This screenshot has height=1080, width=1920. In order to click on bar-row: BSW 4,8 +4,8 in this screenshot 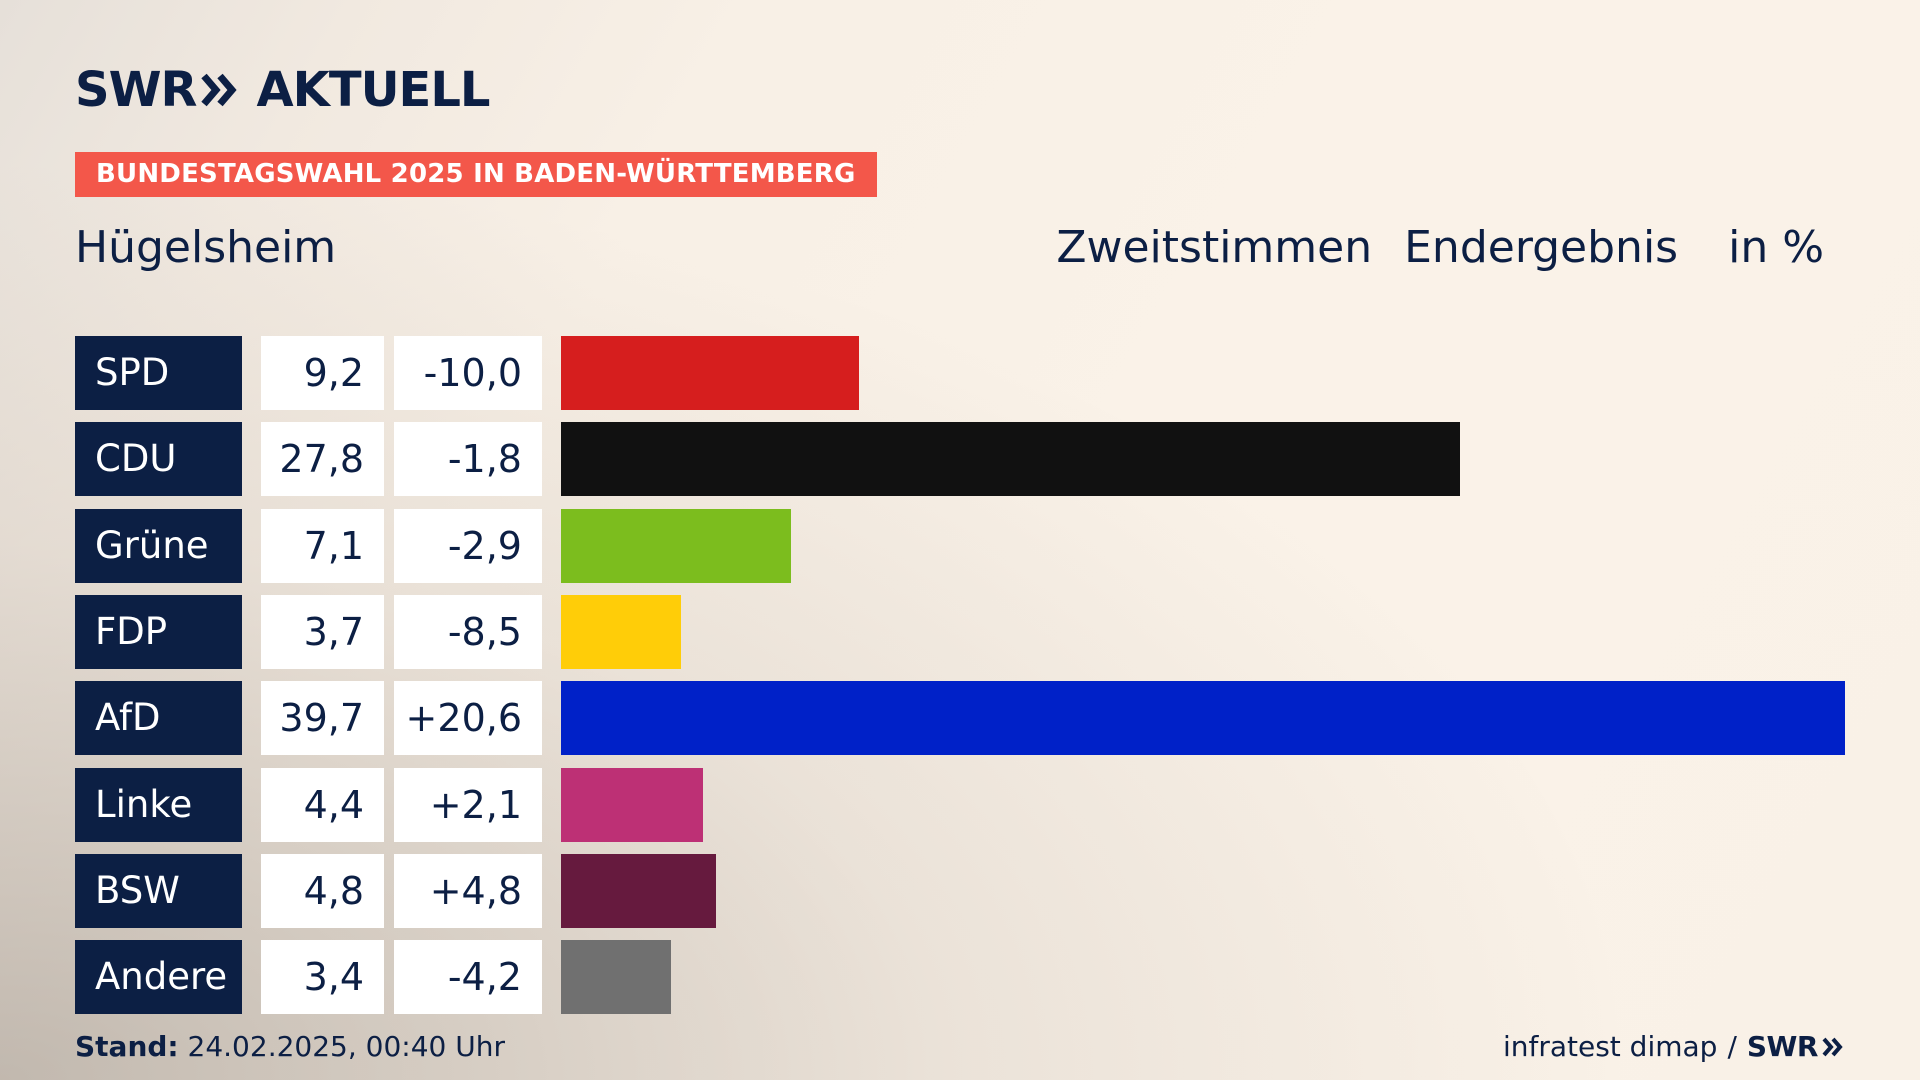, I will do `click(960, 890)`.